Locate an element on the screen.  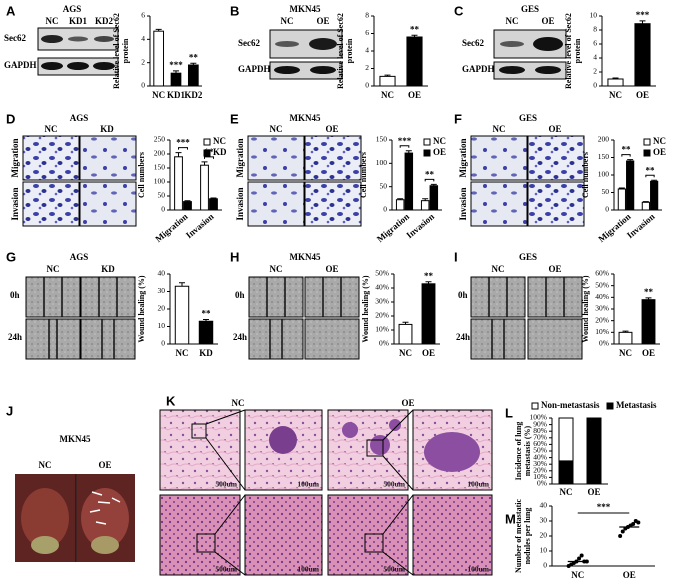
panel-letter: C is located at coordinates (459, 10).